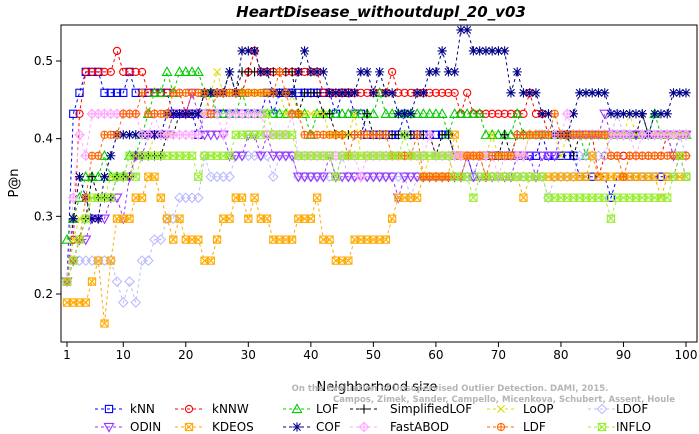 Image resolution: width=699 pixels, height=434 pixels. I want to click on x-tick-label: 30, so click(248, 355).